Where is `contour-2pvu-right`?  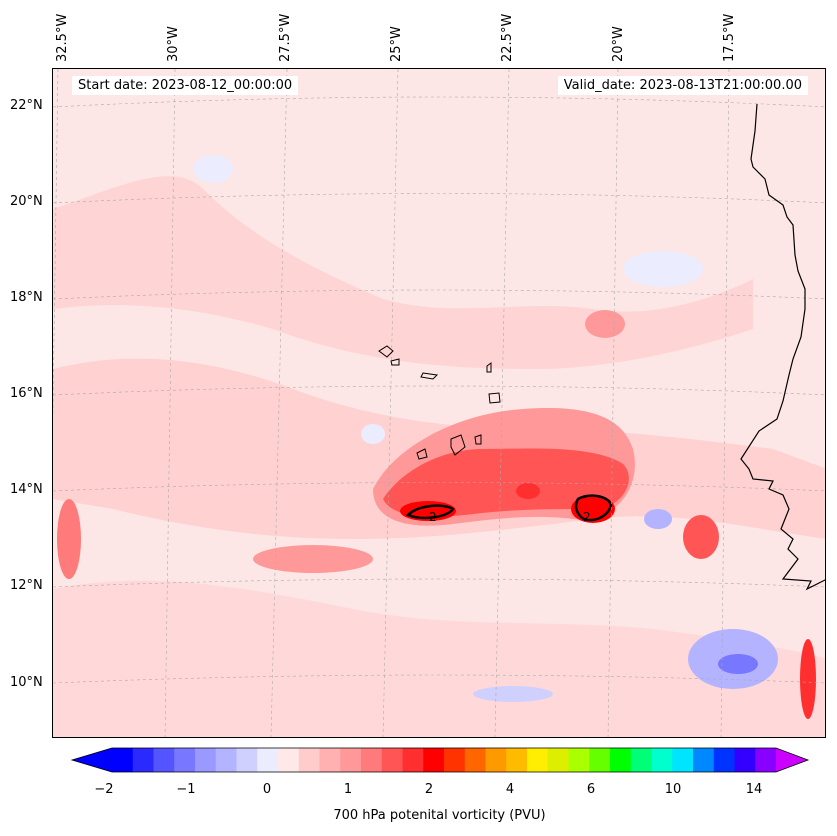 contour-2pvu-right is located at coordinates (593, 508).